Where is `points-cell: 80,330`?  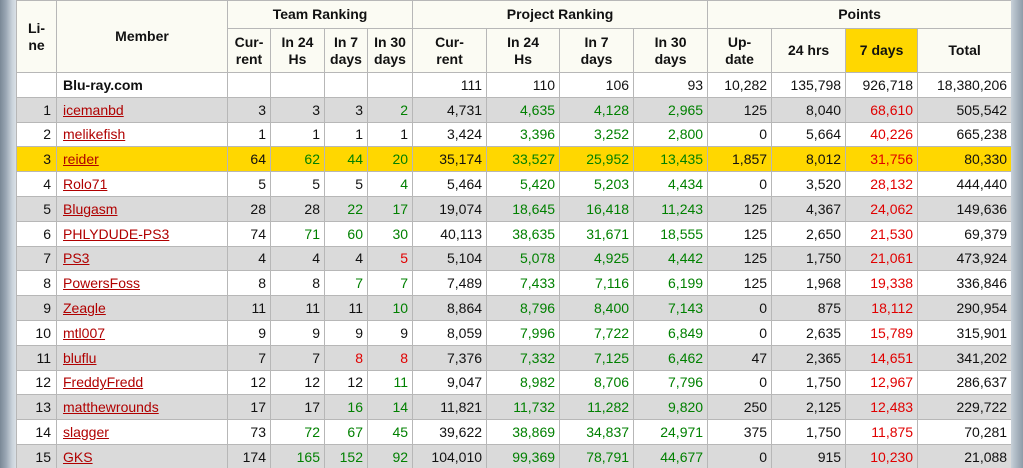
points-cell: 80,330 is located at coordinates (964, 159).